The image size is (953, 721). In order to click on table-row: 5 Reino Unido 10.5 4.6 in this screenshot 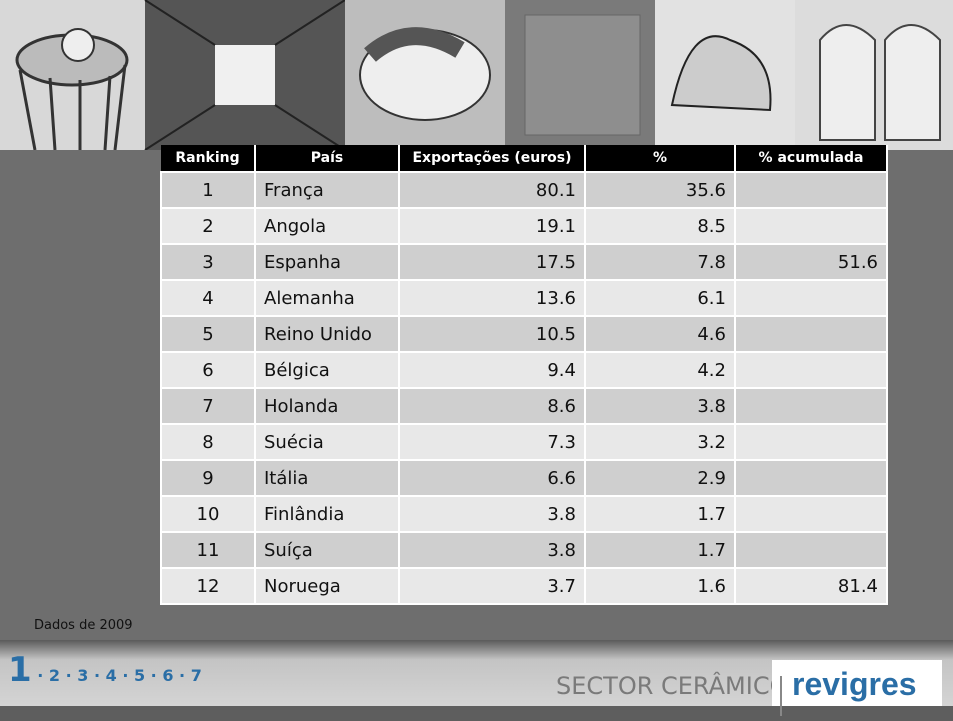, I will do `click(524, 334)`.